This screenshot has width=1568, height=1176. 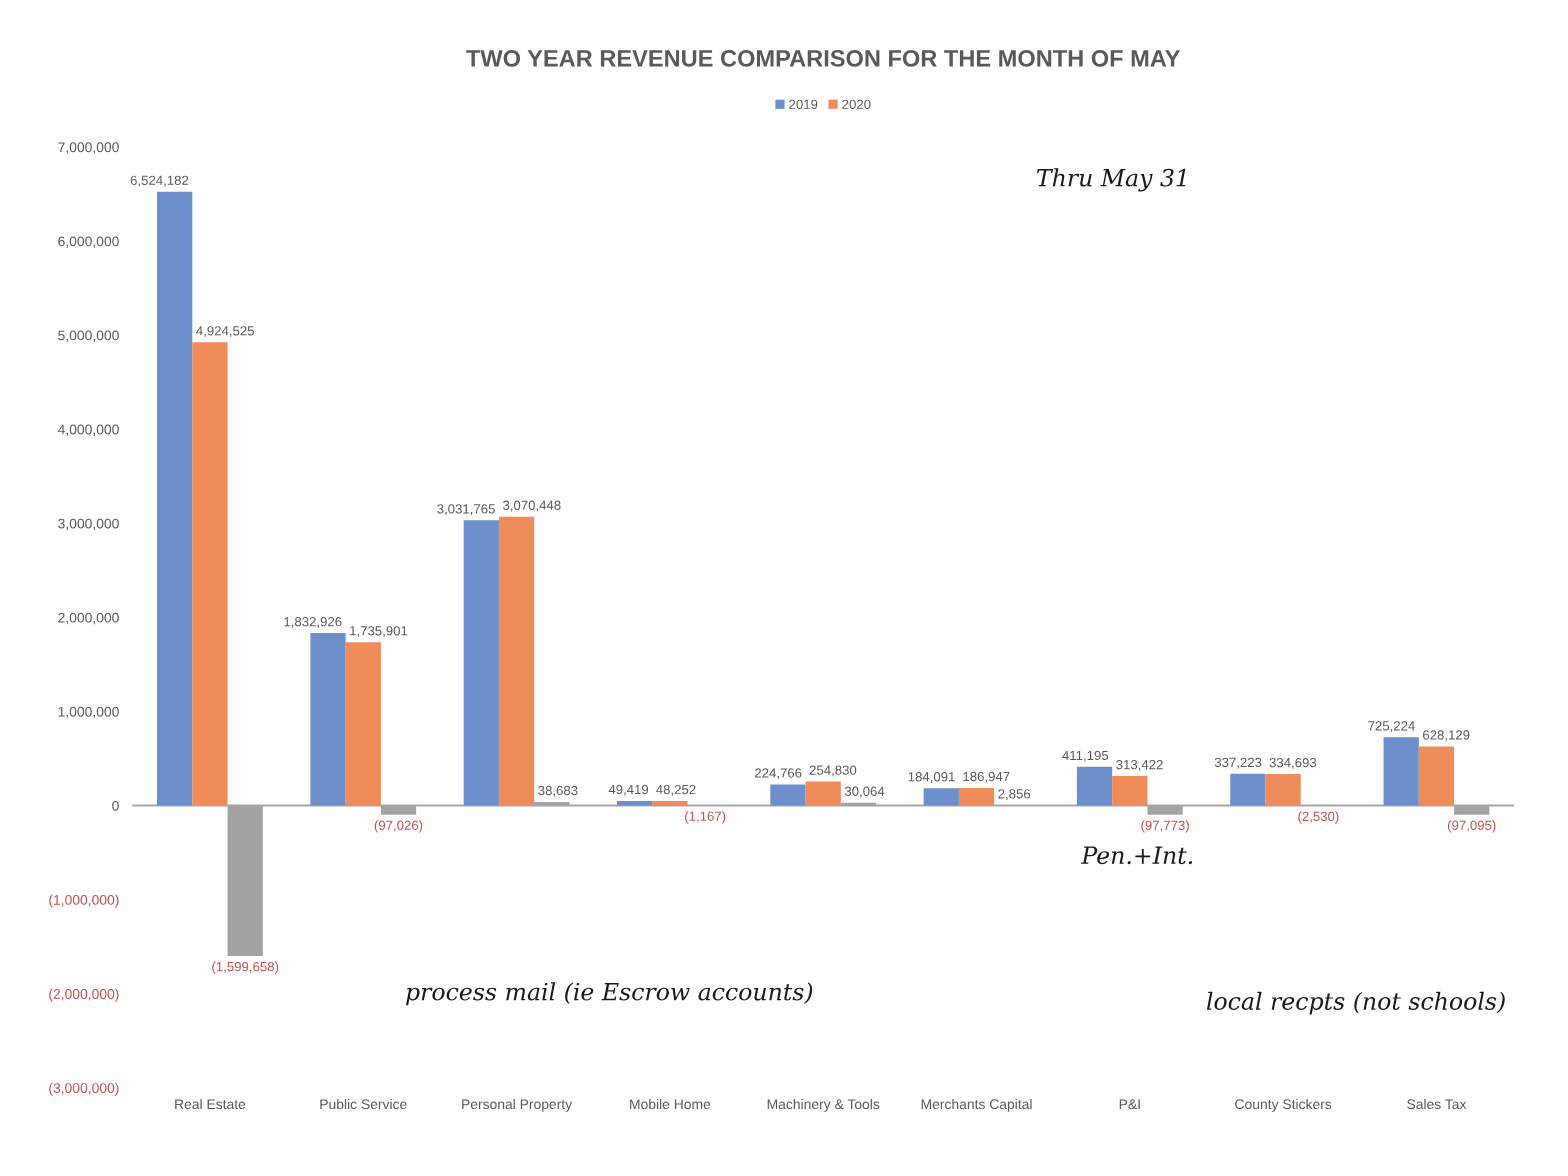 I want to click on legend-label: 2019, so click(x=803, y=104).